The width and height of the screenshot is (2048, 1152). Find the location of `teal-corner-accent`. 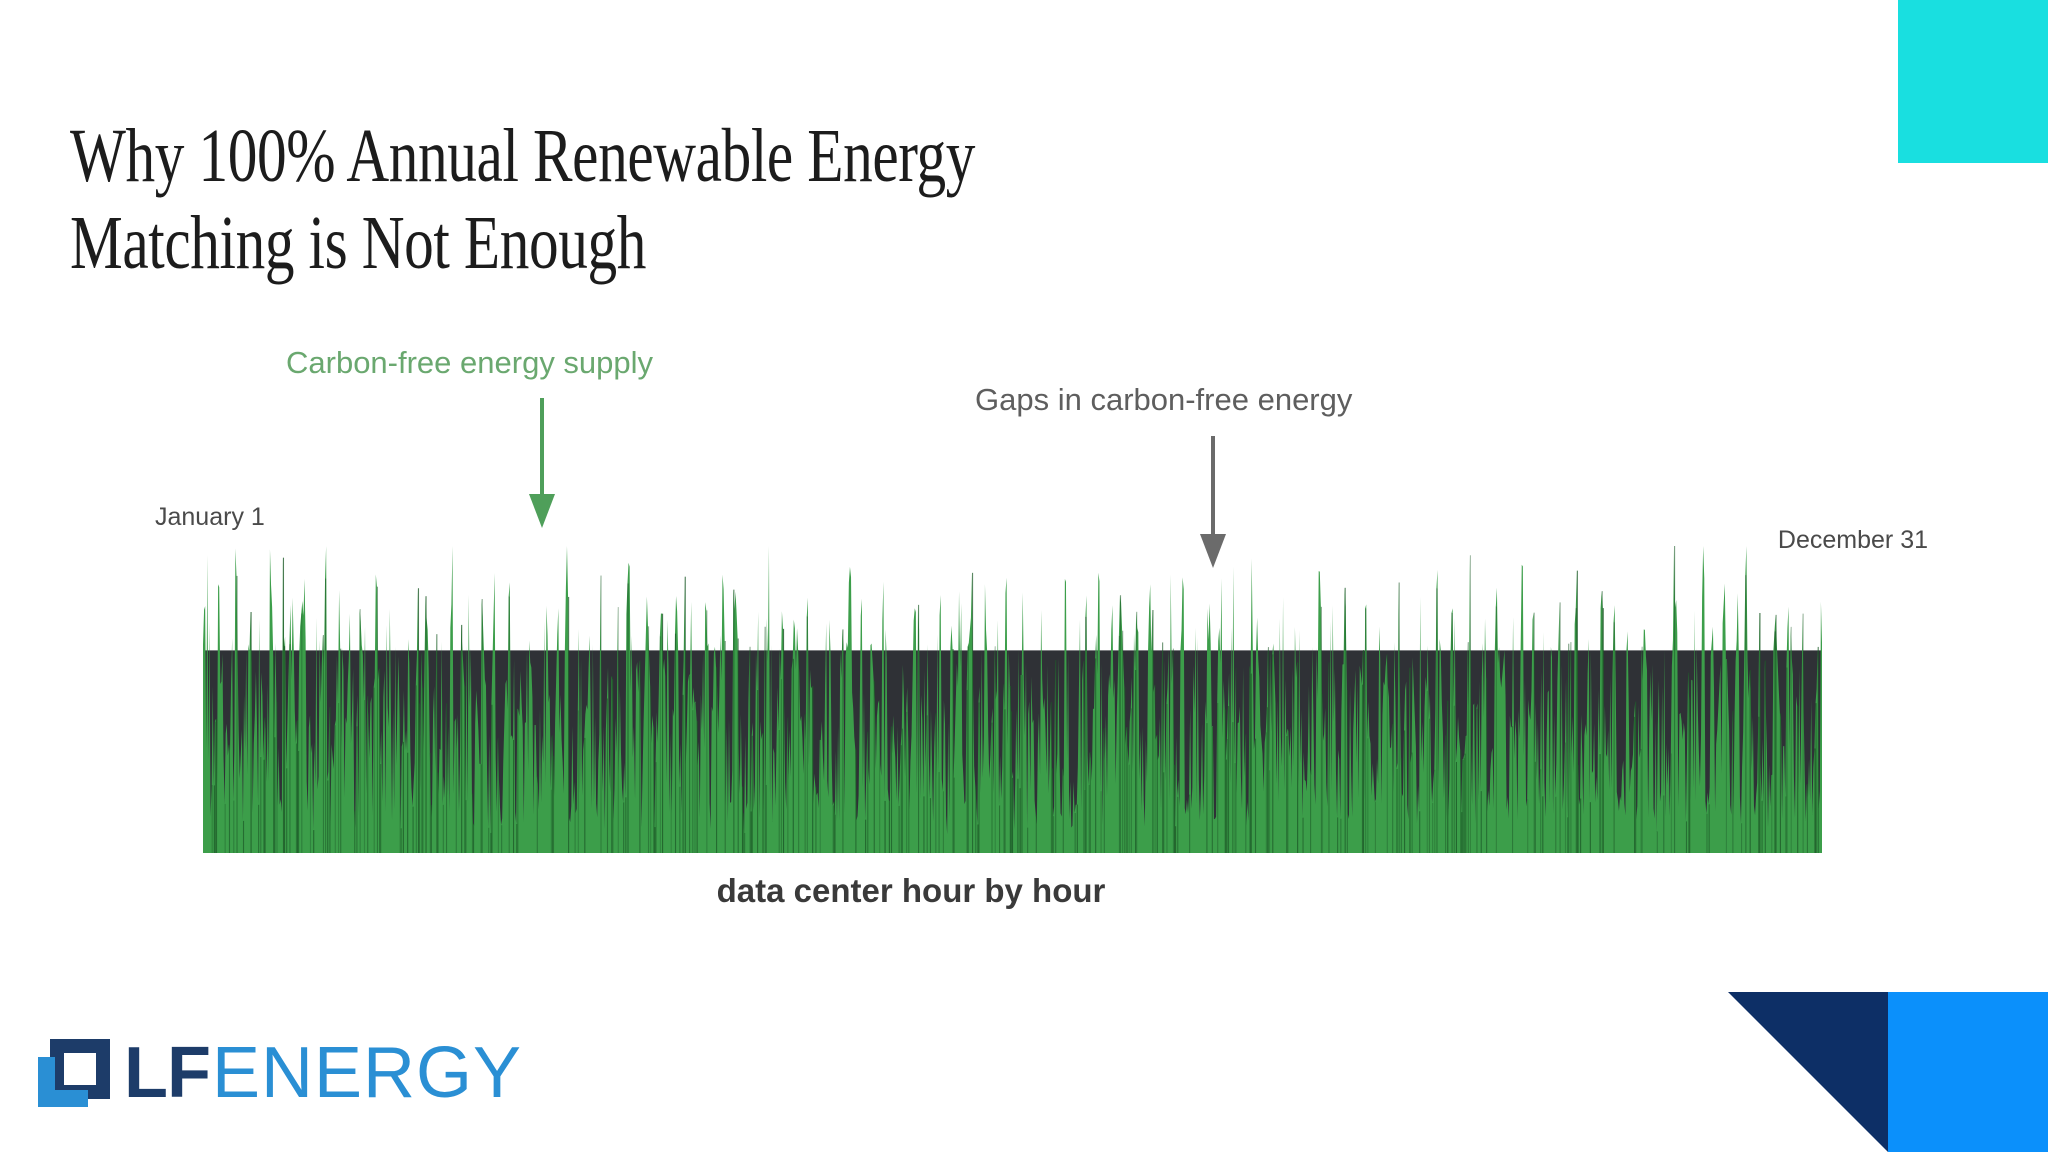

teal-corner-accent is located at coordinates (1973, 81).